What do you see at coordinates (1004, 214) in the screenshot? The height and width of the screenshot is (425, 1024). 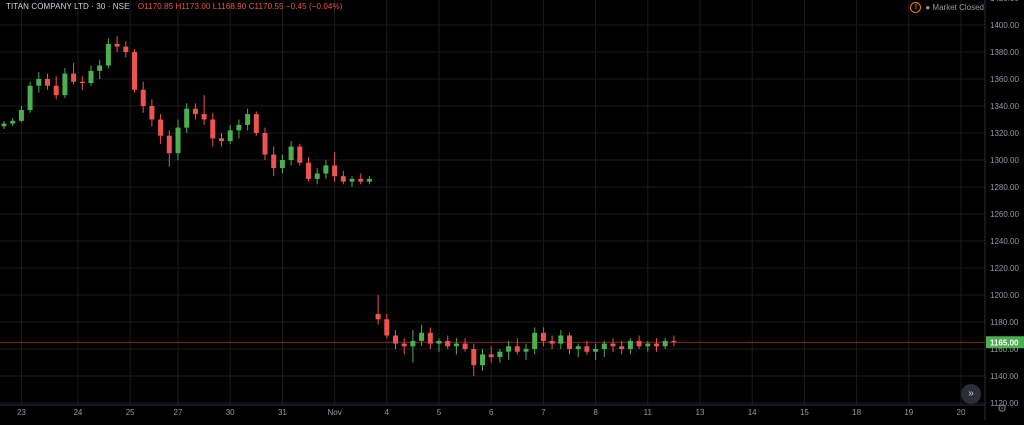 I see `y-tick-label: 1260.00` at bounding box center [1004, 214].